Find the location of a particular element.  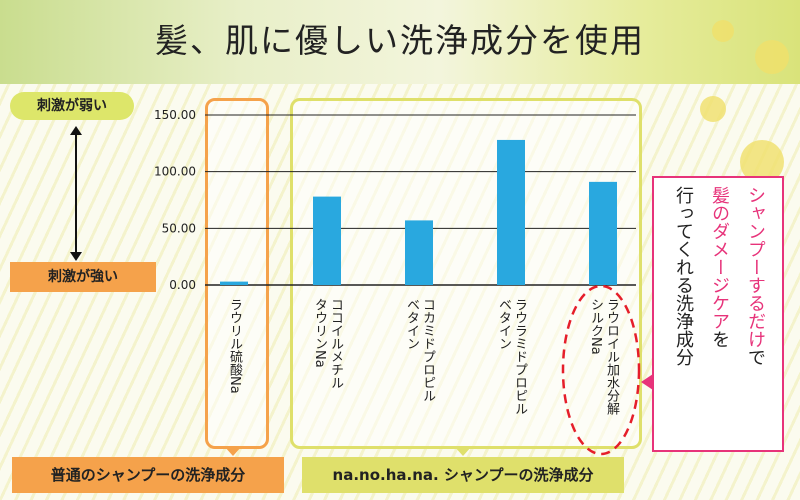

group-box-regular is located at coordinates (237, 273).